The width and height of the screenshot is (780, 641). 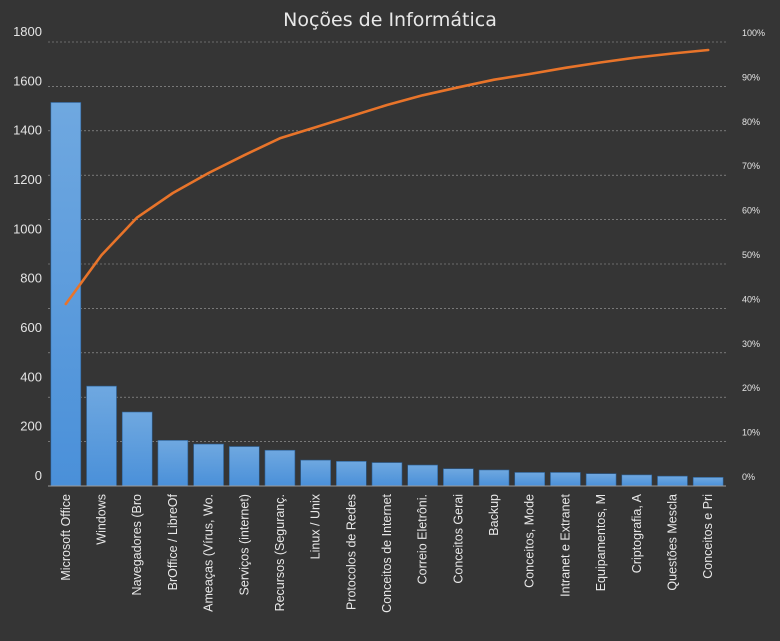 What do you see at coordinates (31, 426) in the screenshot?
I see `y-tick-label: 200` at bounding box center [31, 426].